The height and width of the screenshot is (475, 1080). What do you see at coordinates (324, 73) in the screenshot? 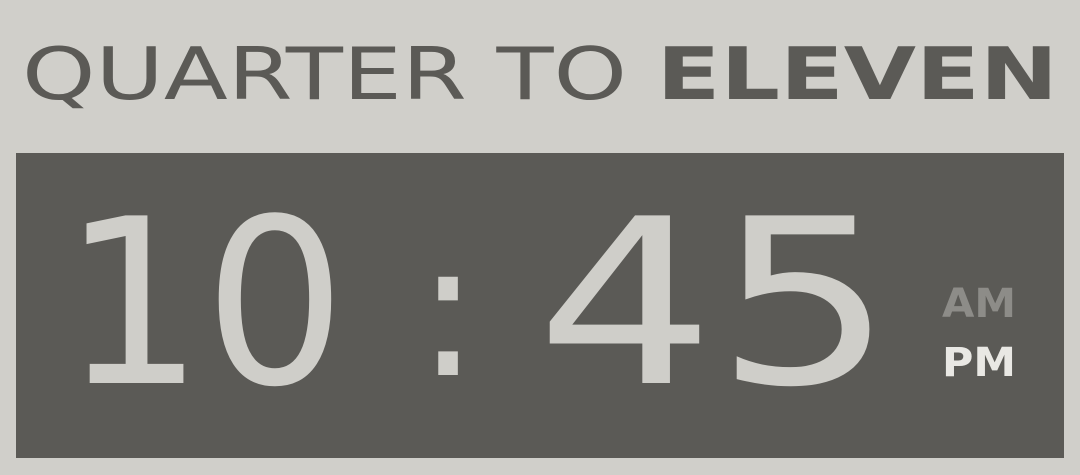
I see `heading-light-words: QUARTER TO` at bounding box center [324, 73].